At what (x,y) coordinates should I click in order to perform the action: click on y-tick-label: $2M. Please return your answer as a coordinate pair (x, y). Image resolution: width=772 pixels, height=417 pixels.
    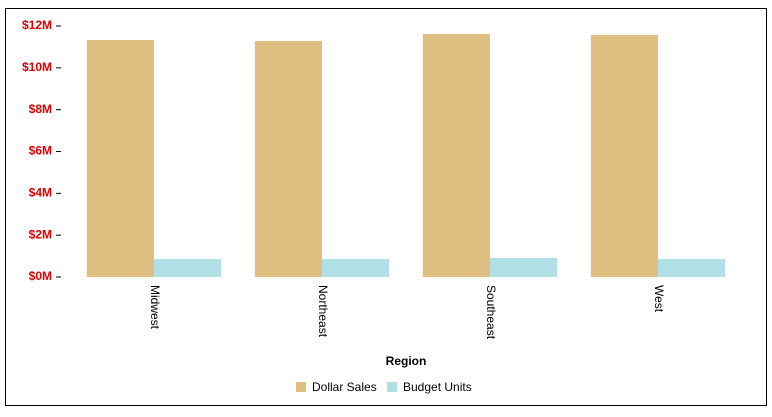
    Looking at the image, I should click on (40, 234).